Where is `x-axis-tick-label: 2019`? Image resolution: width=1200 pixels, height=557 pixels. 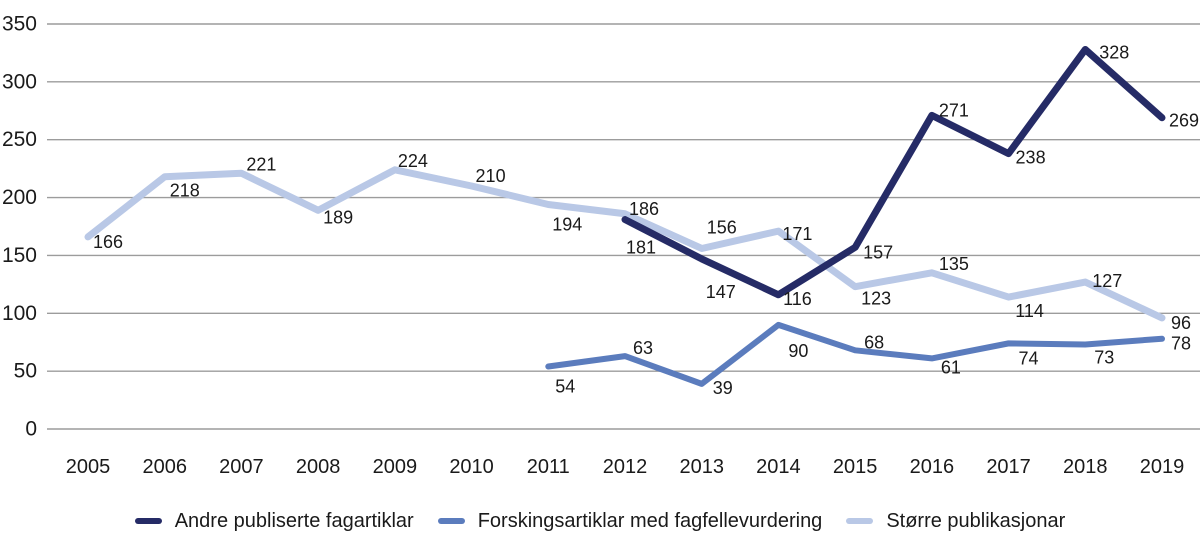 x-axis-tick-label: 2019 is located at coordinates (1162, 467).